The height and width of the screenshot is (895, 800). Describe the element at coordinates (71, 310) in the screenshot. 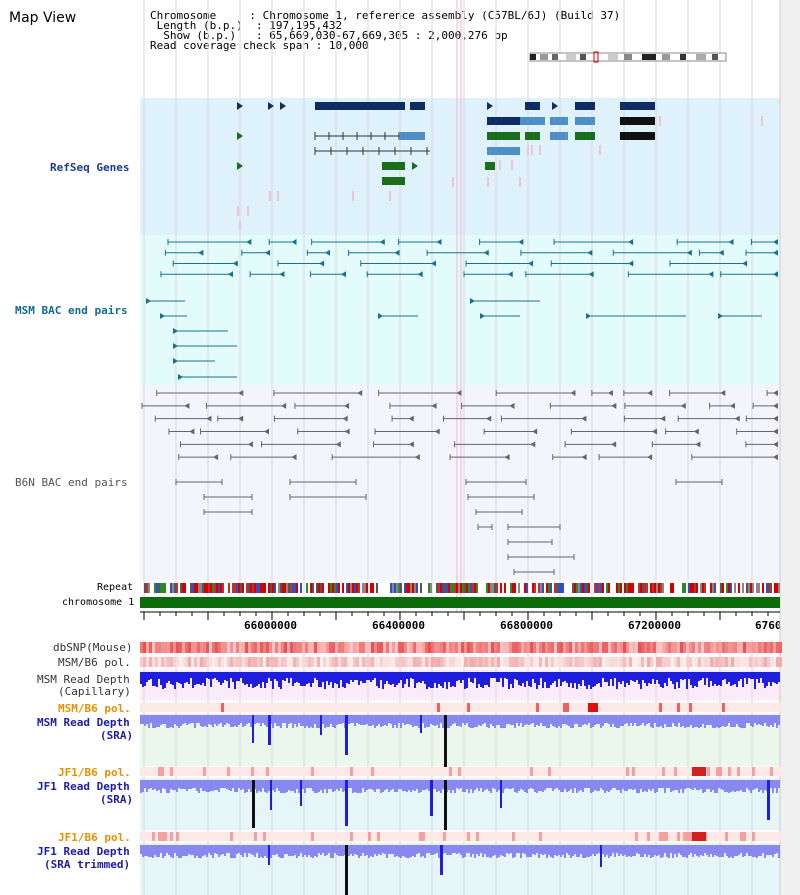

I see `track-label-msm-bac: MSM BAC end pairs` at that location.